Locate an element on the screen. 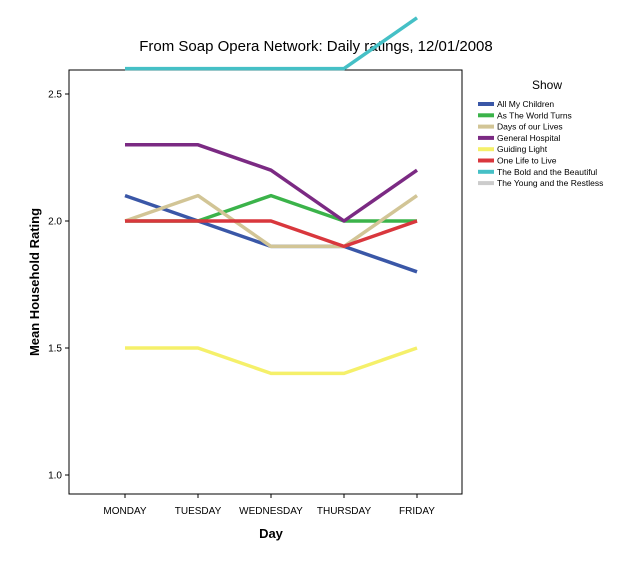 This screenshot has height=564, width=633. legend-title: Show is located at coordinates (547, 85).